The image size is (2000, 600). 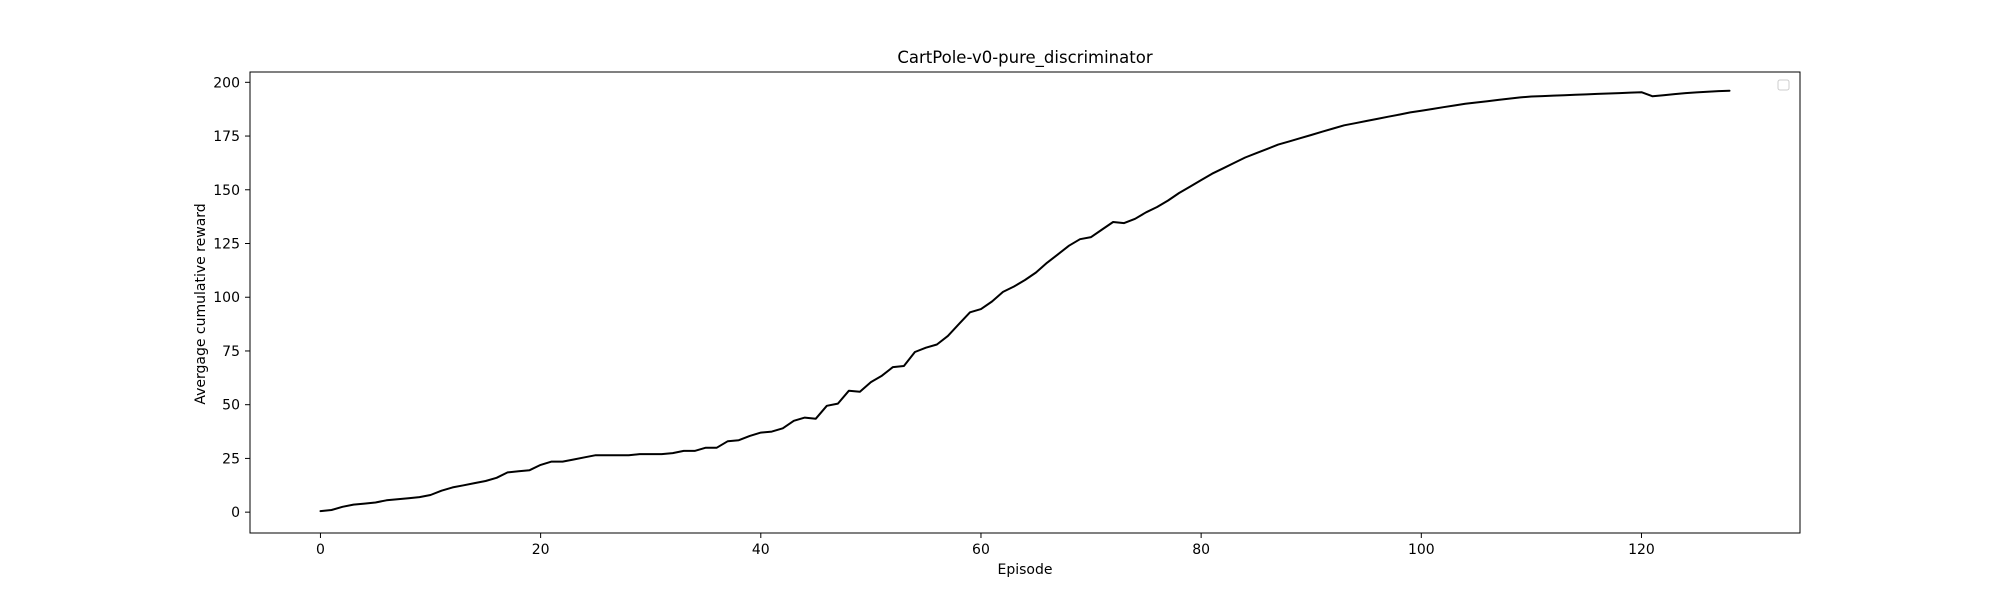 I want to click on x-tick-label: 80, so click(x=1201, y=550).